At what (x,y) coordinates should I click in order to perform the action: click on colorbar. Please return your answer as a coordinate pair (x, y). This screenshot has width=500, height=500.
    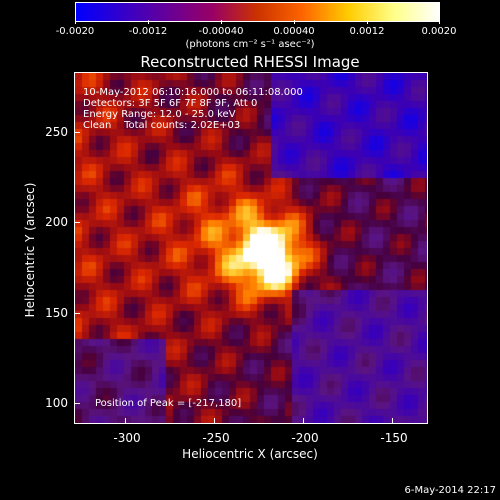
    Looking at the image, I should click on (257, 12).